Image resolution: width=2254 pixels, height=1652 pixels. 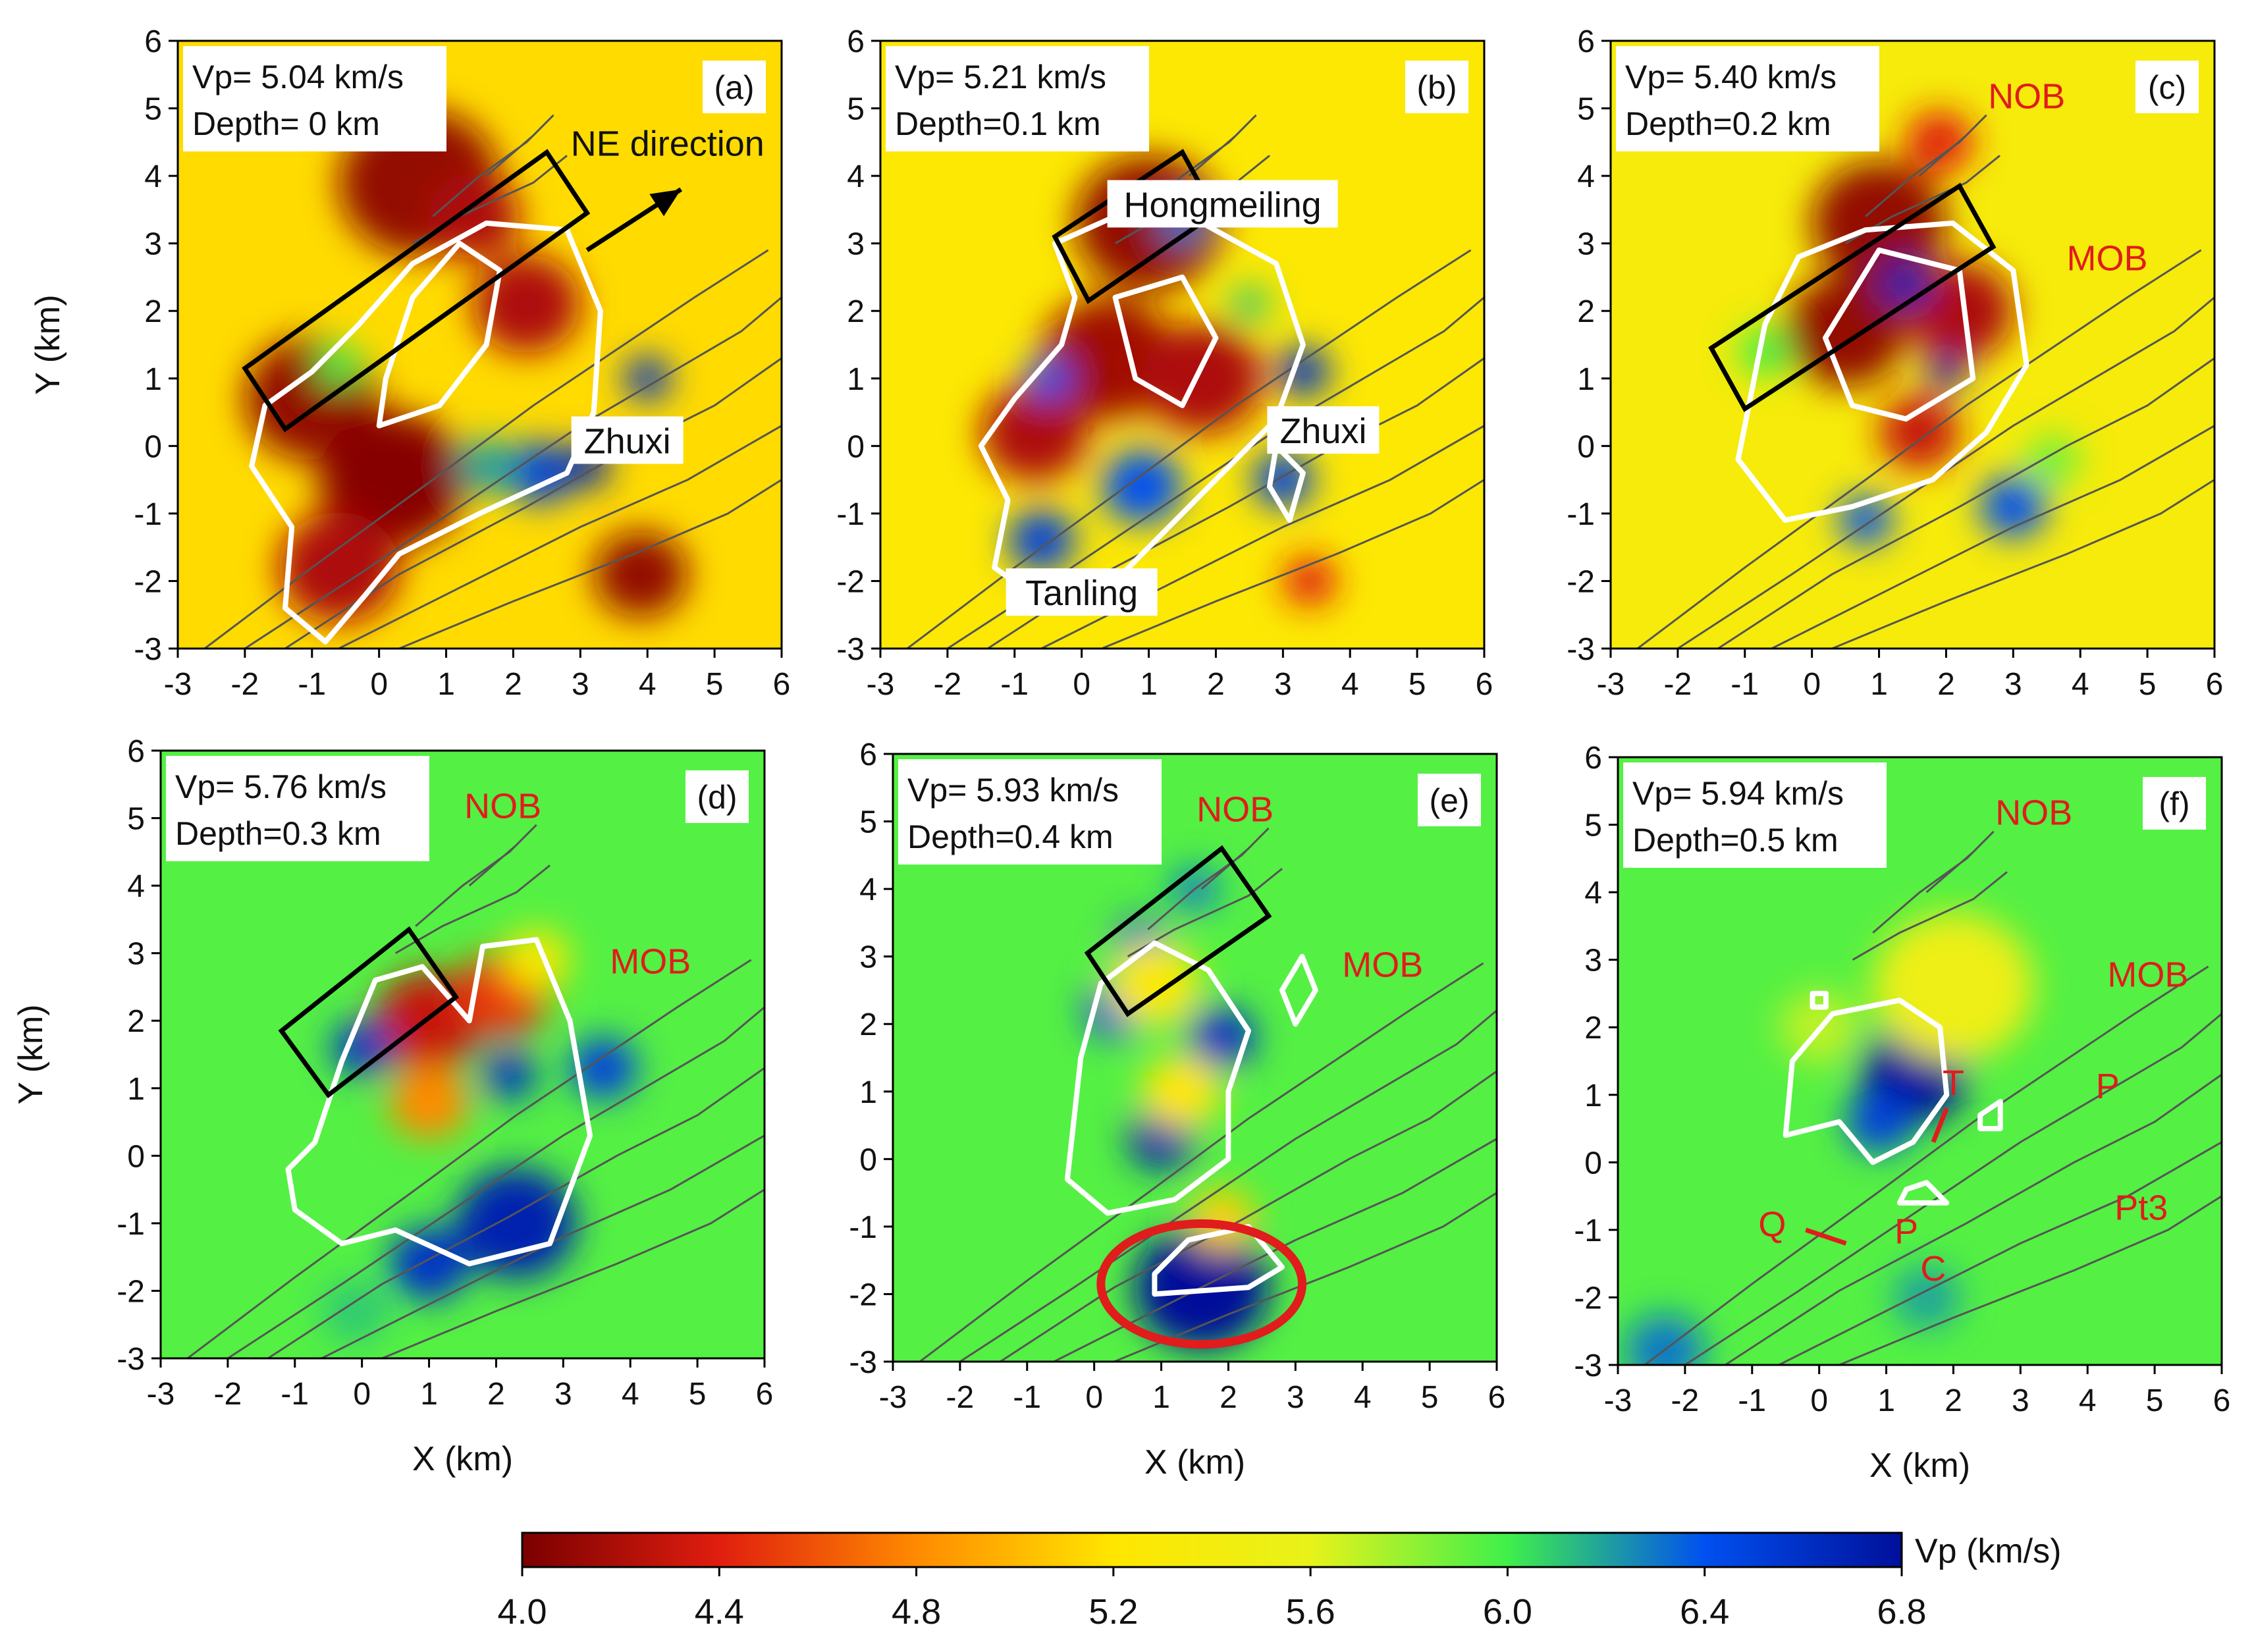 What do you see at coordinates (1383, 964) in the screenshot?
I see `geologic-label: MOB` at bounding box center [1383, 964].